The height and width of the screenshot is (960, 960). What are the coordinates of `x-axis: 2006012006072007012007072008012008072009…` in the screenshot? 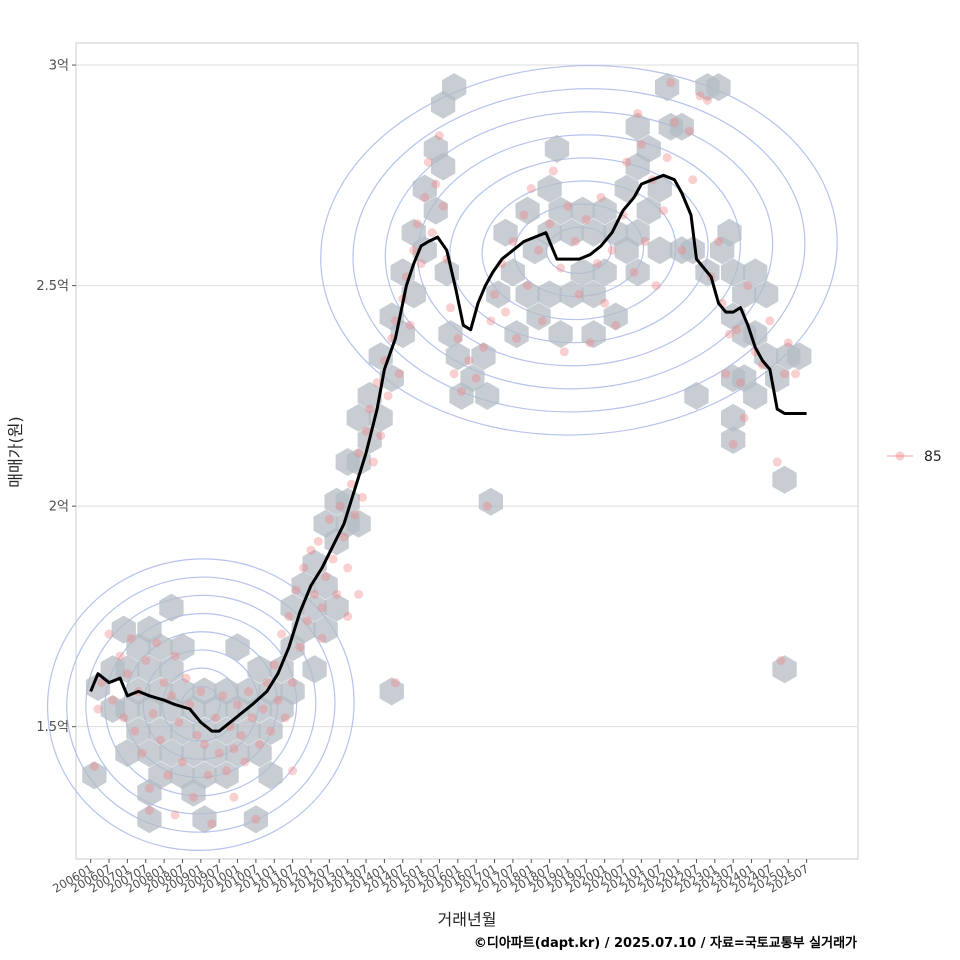 It's located at (430, 877).